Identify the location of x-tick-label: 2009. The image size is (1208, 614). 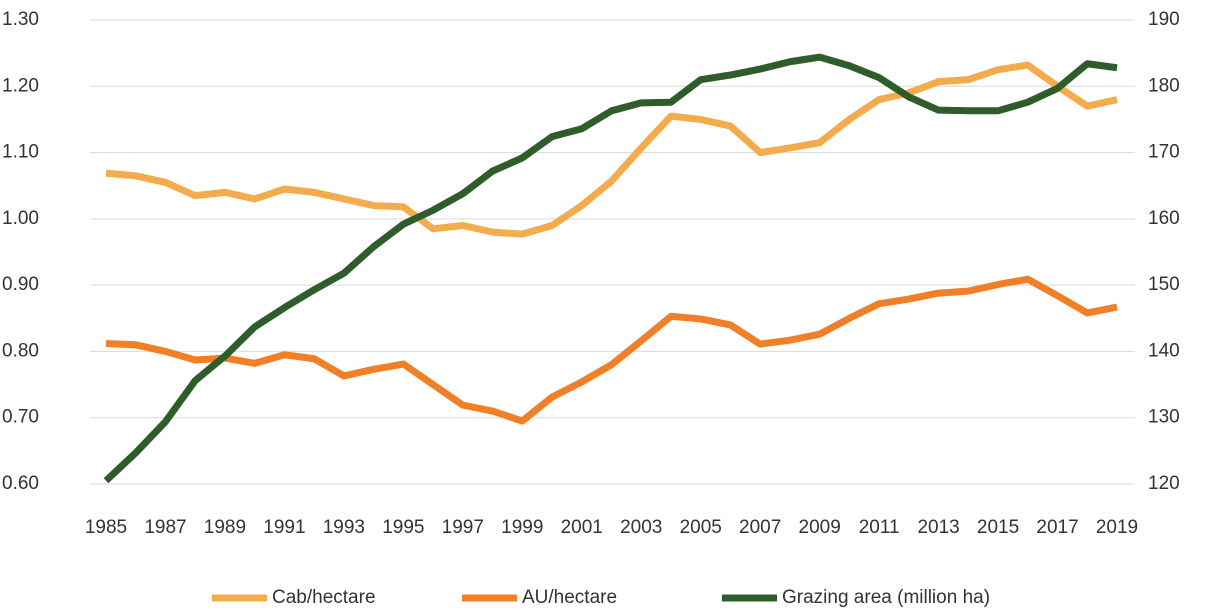
(820, 527).